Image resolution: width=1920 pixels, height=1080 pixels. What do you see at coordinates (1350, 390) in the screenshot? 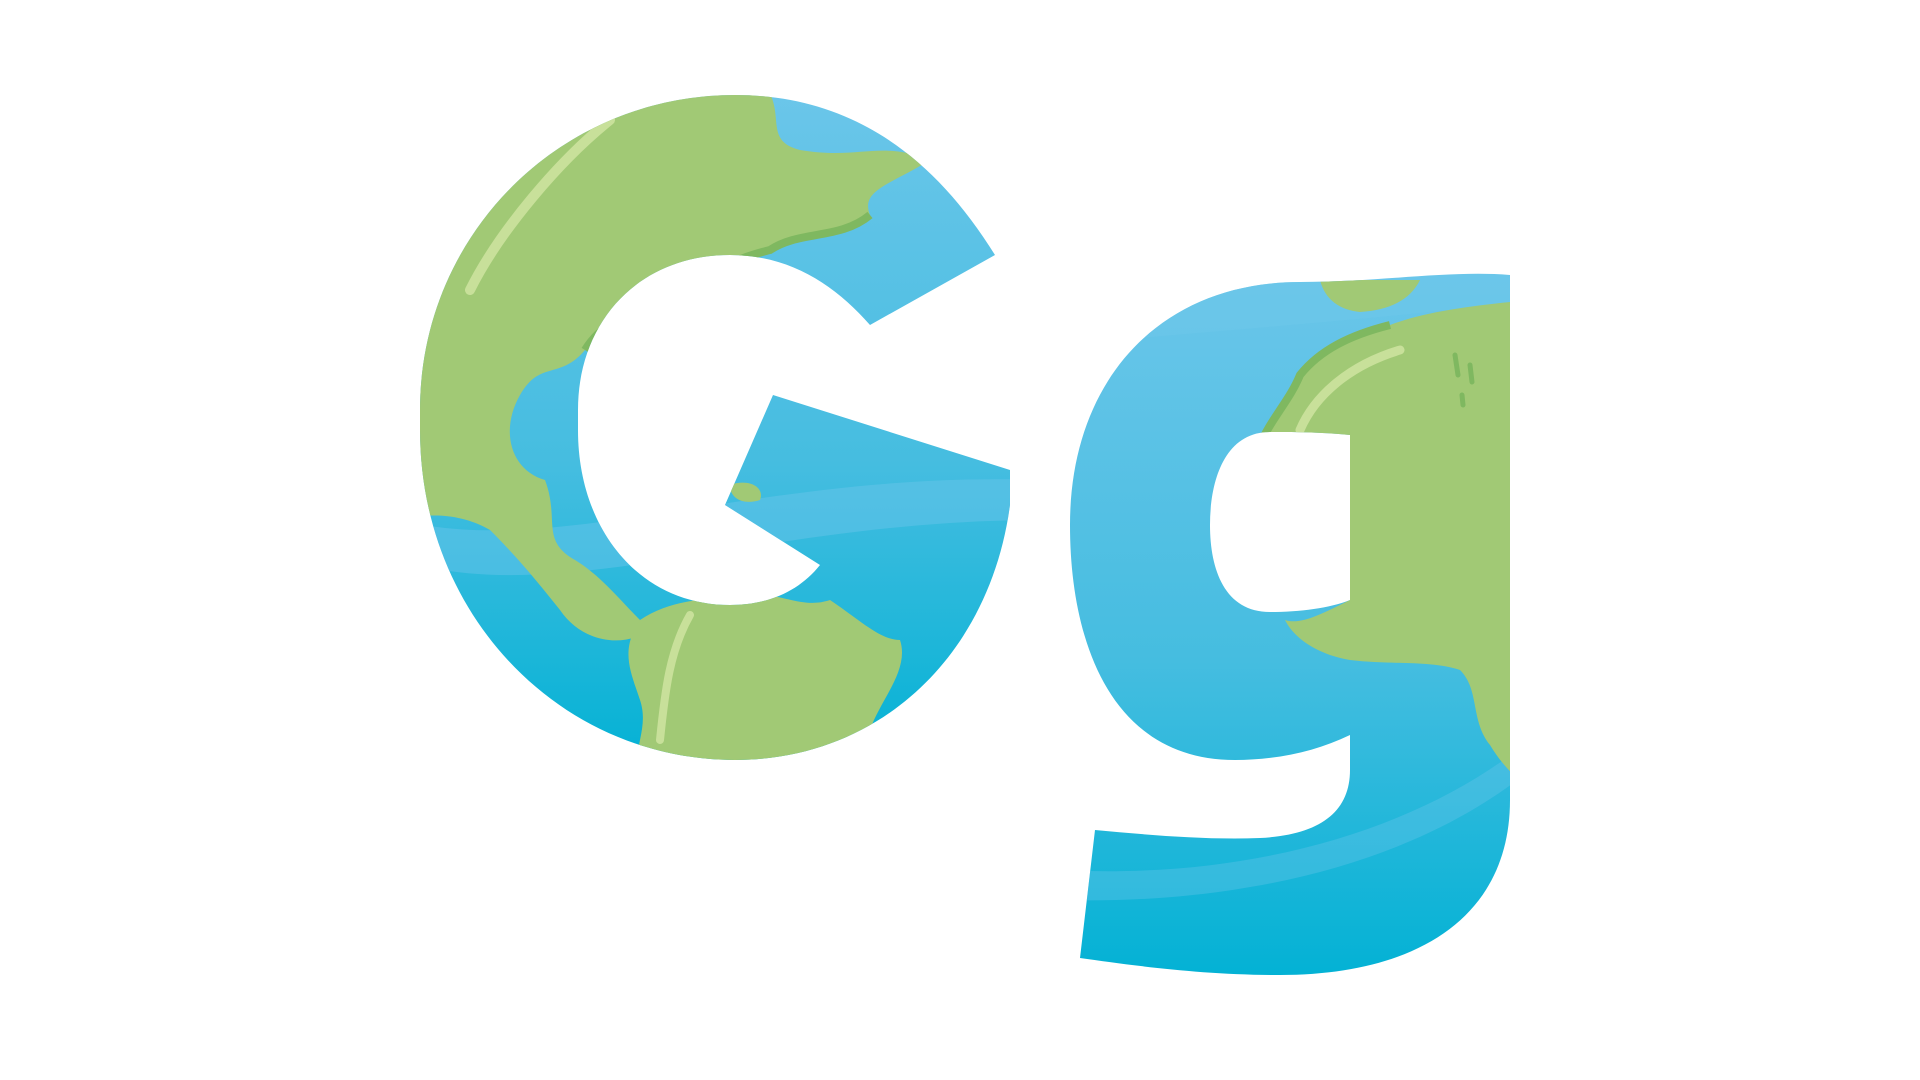
I see `letter-g-land-highlight` at bounding box center [1350, 390].